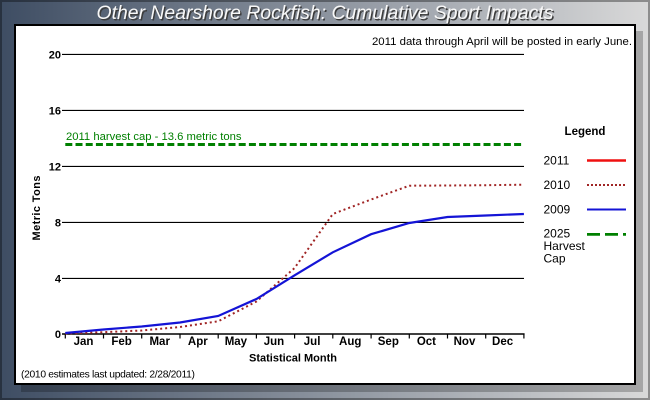 The width and height of the screenshot is (650, 400). What do you see at coordinates (37, 207) in the screenshot?
I see `svg-text: Metric Tons` at bounding box center [37, 207].